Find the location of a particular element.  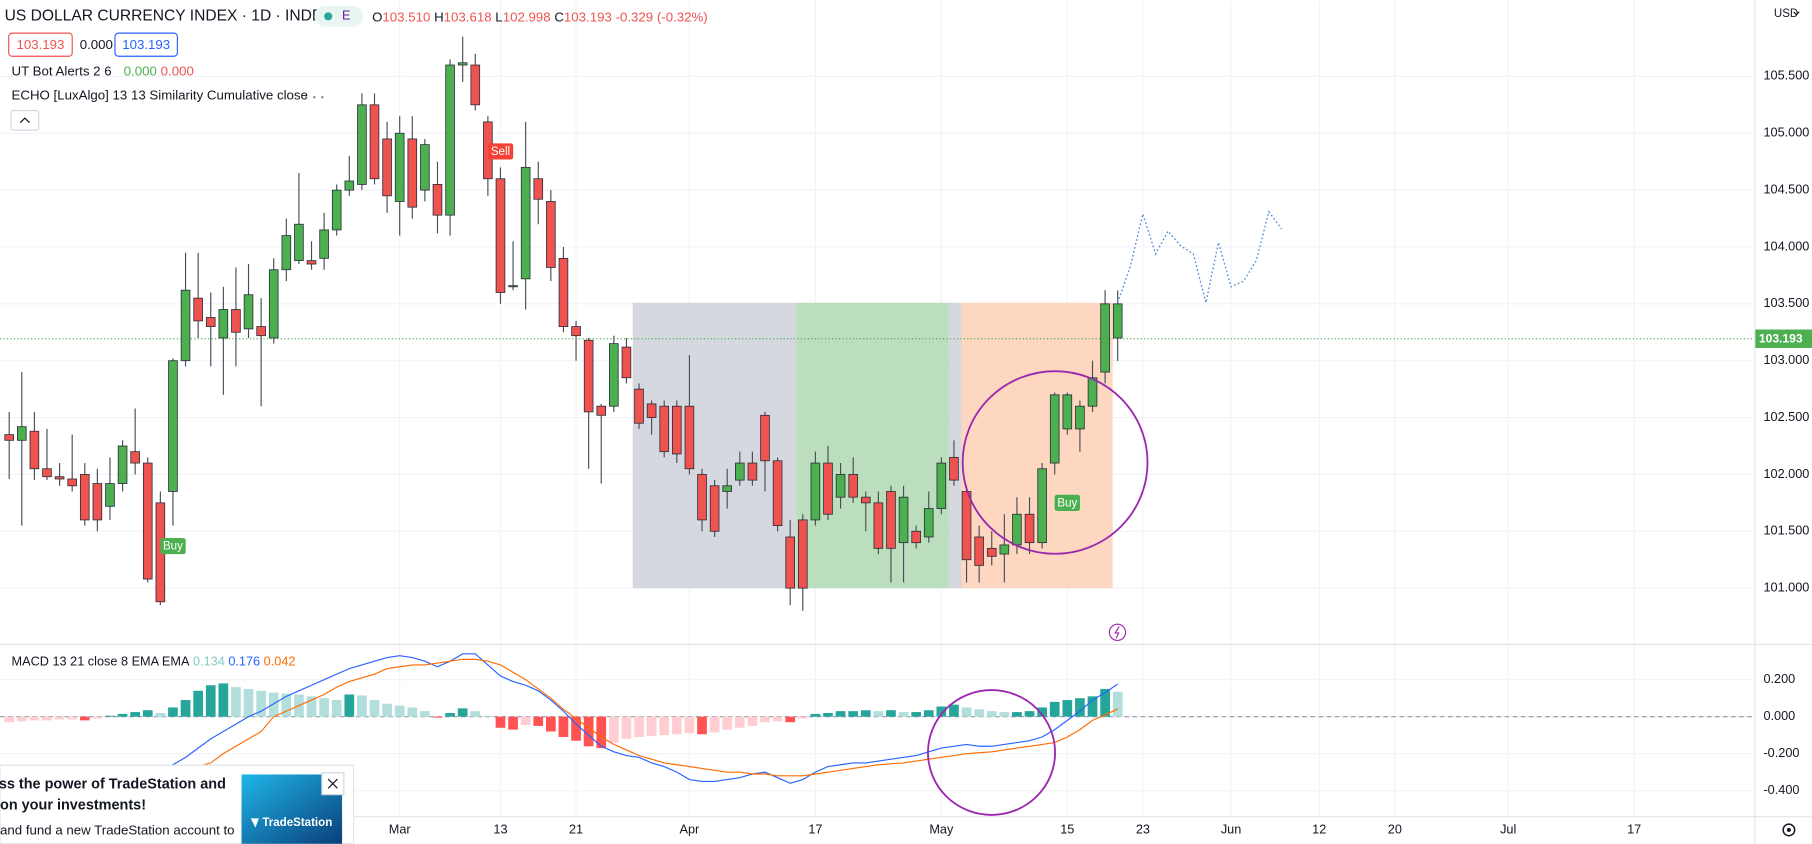

more-menu is located at coordinates (314, 97).